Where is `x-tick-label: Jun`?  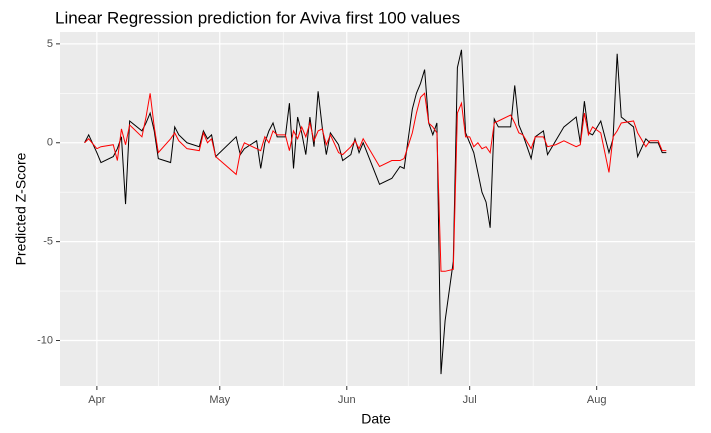 x-tick-label: Jun is located at coordinates (347, 400).